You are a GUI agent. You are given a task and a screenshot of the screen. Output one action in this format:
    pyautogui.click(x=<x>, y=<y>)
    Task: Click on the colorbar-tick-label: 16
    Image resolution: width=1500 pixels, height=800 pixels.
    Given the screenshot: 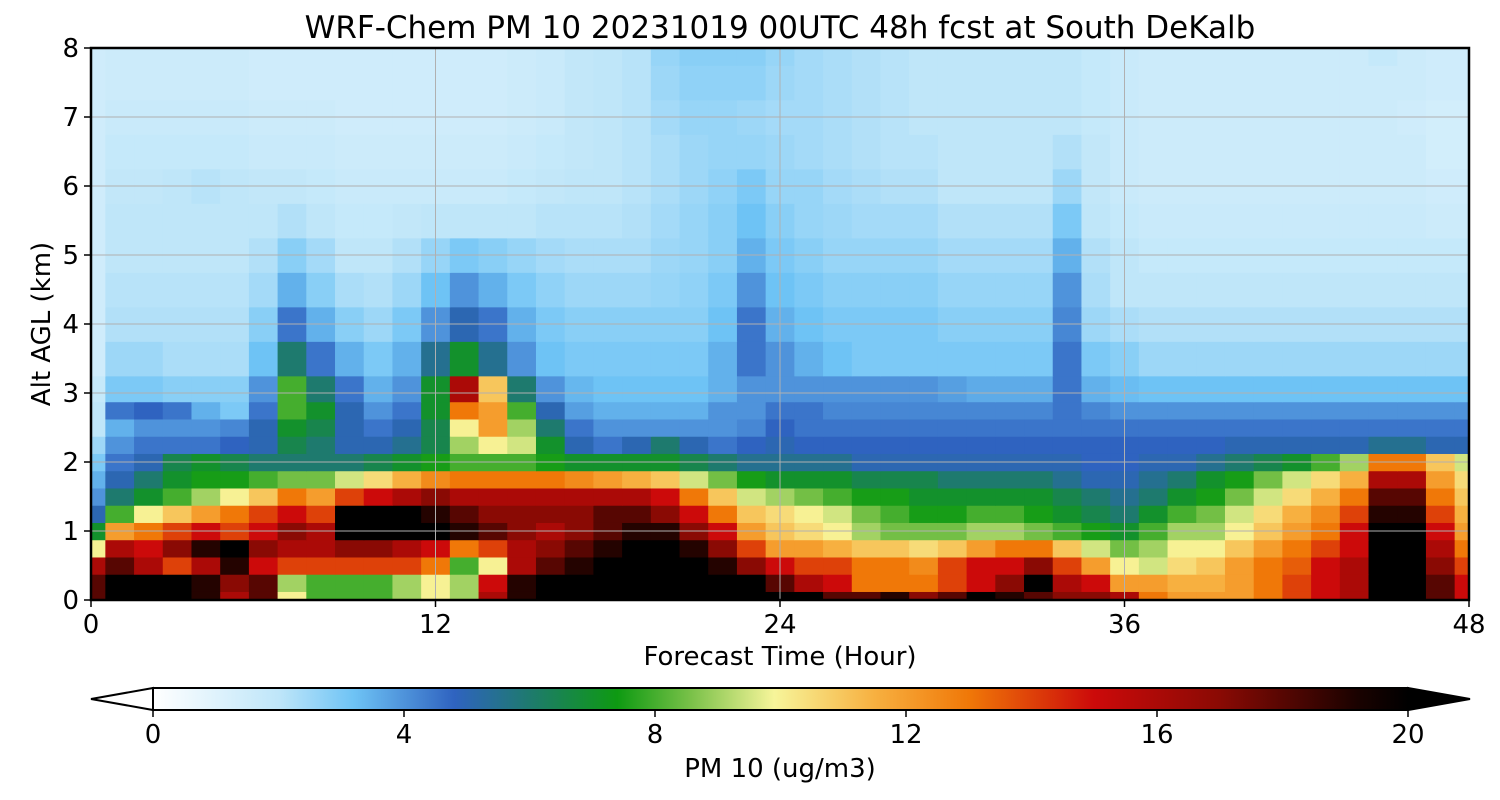 What is the action you would take?
    pyautogui.click(x=1156, y=735)
    